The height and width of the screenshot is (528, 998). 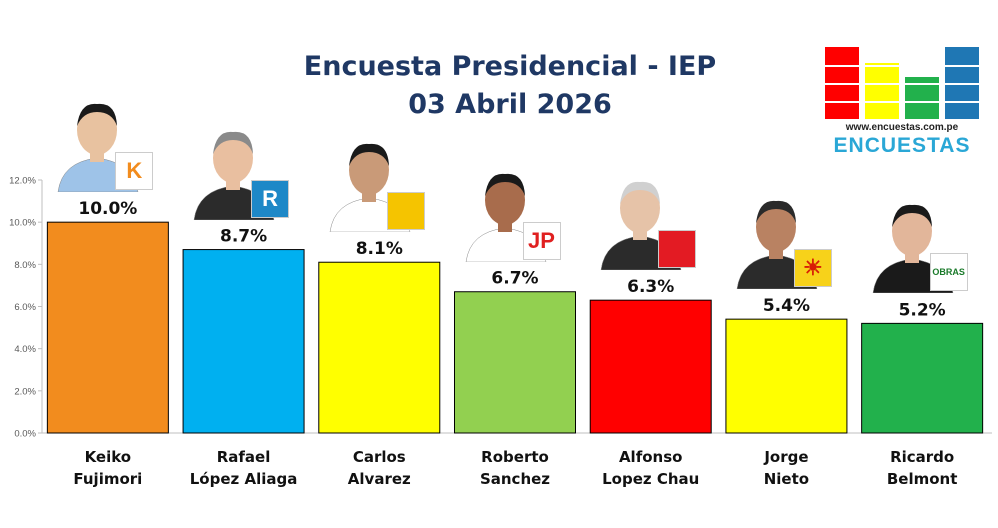 I want to click on party-logo-text: OBRAS, so click(x=948, y=272).